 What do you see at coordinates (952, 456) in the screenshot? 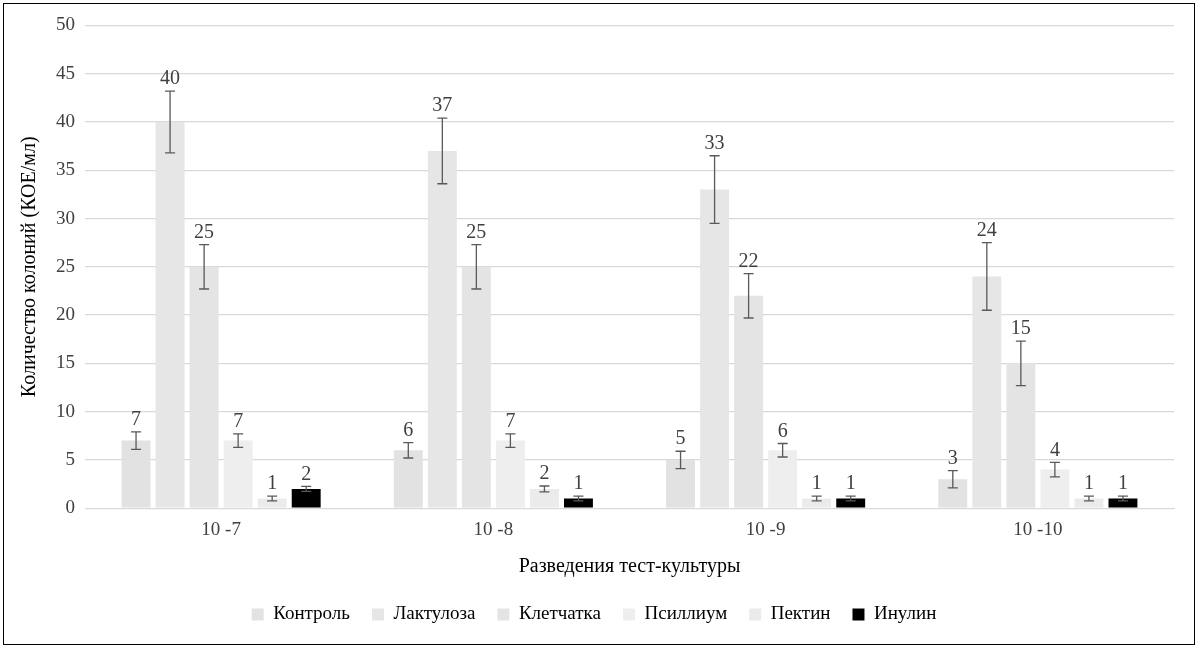
I see `data-label: 3` at bounding box center [952, 456].